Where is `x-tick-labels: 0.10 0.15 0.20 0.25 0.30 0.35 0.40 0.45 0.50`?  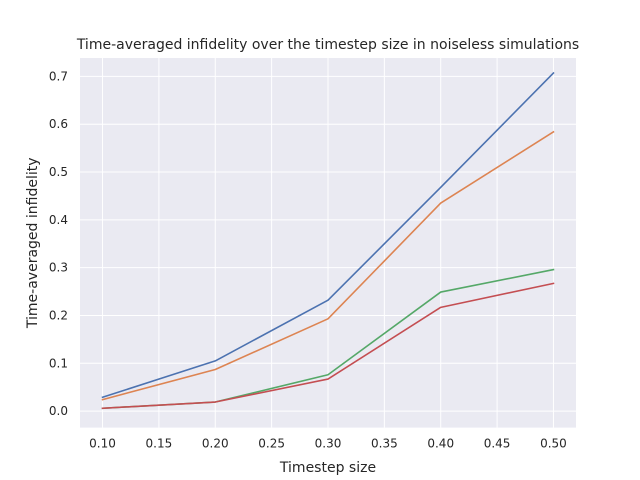
x-tick-labels: 0.10 0.15 0.20 0.25 0.30 0.35 0.40 0.45 0.50 is located at coordinates (328, 444).